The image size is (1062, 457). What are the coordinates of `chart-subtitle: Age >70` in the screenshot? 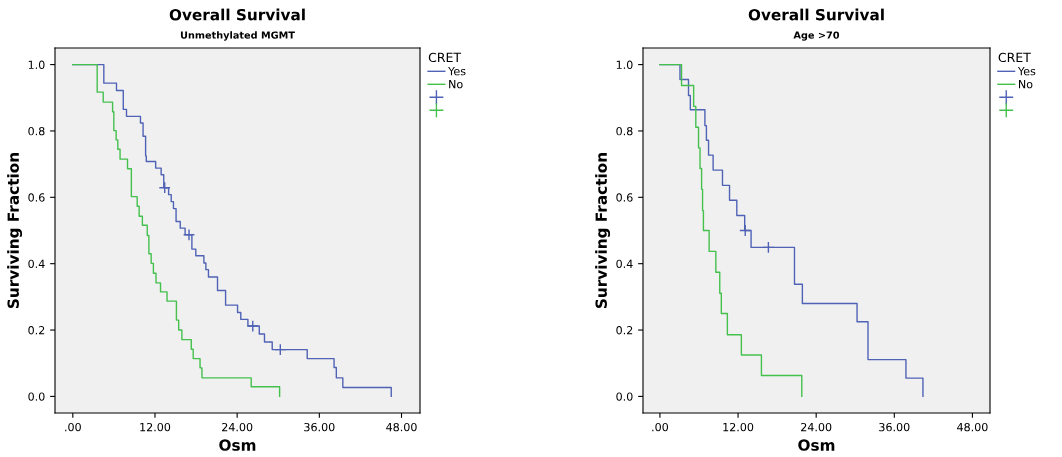 It's located at (816, 36).